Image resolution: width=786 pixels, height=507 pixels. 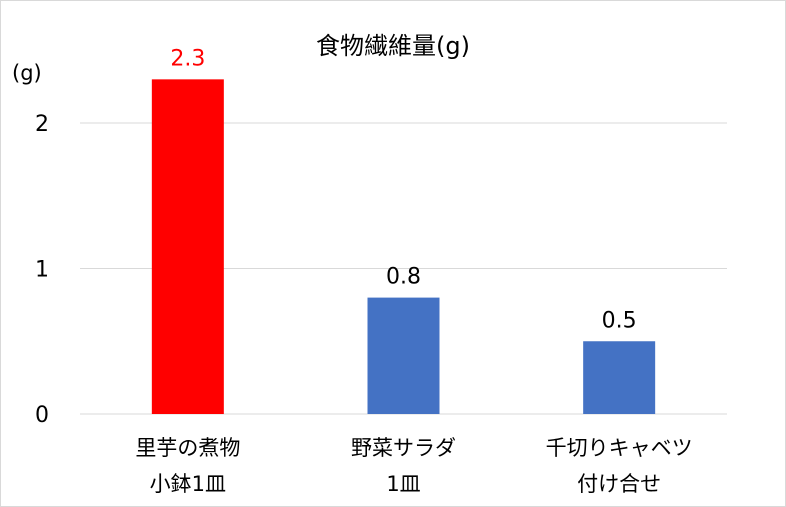 I want to click on y-tick-label-1: 1, so click(x=42, y=270).